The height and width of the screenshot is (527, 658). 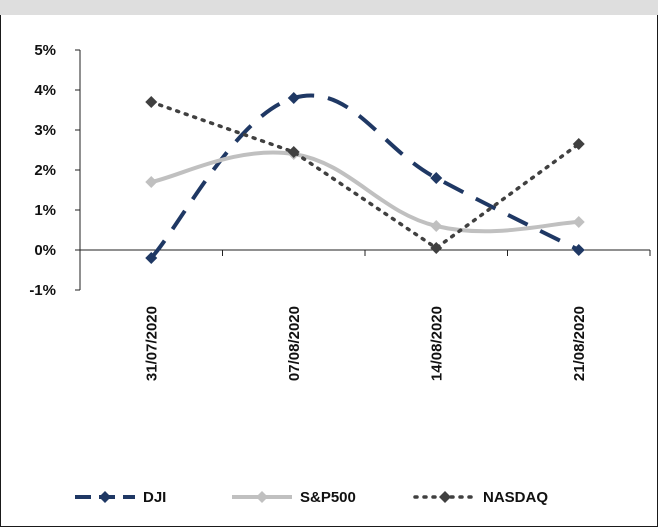 I want to click on legend-label-nasdaq: NASDAQ, so click(x=515, y=497).